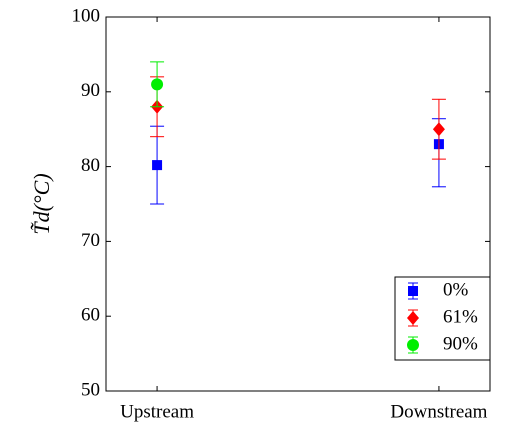 Image resolution: width=508 pixels, height=435 pixels. I want to click on x-tick-label: Upstream, so click(157, 411).